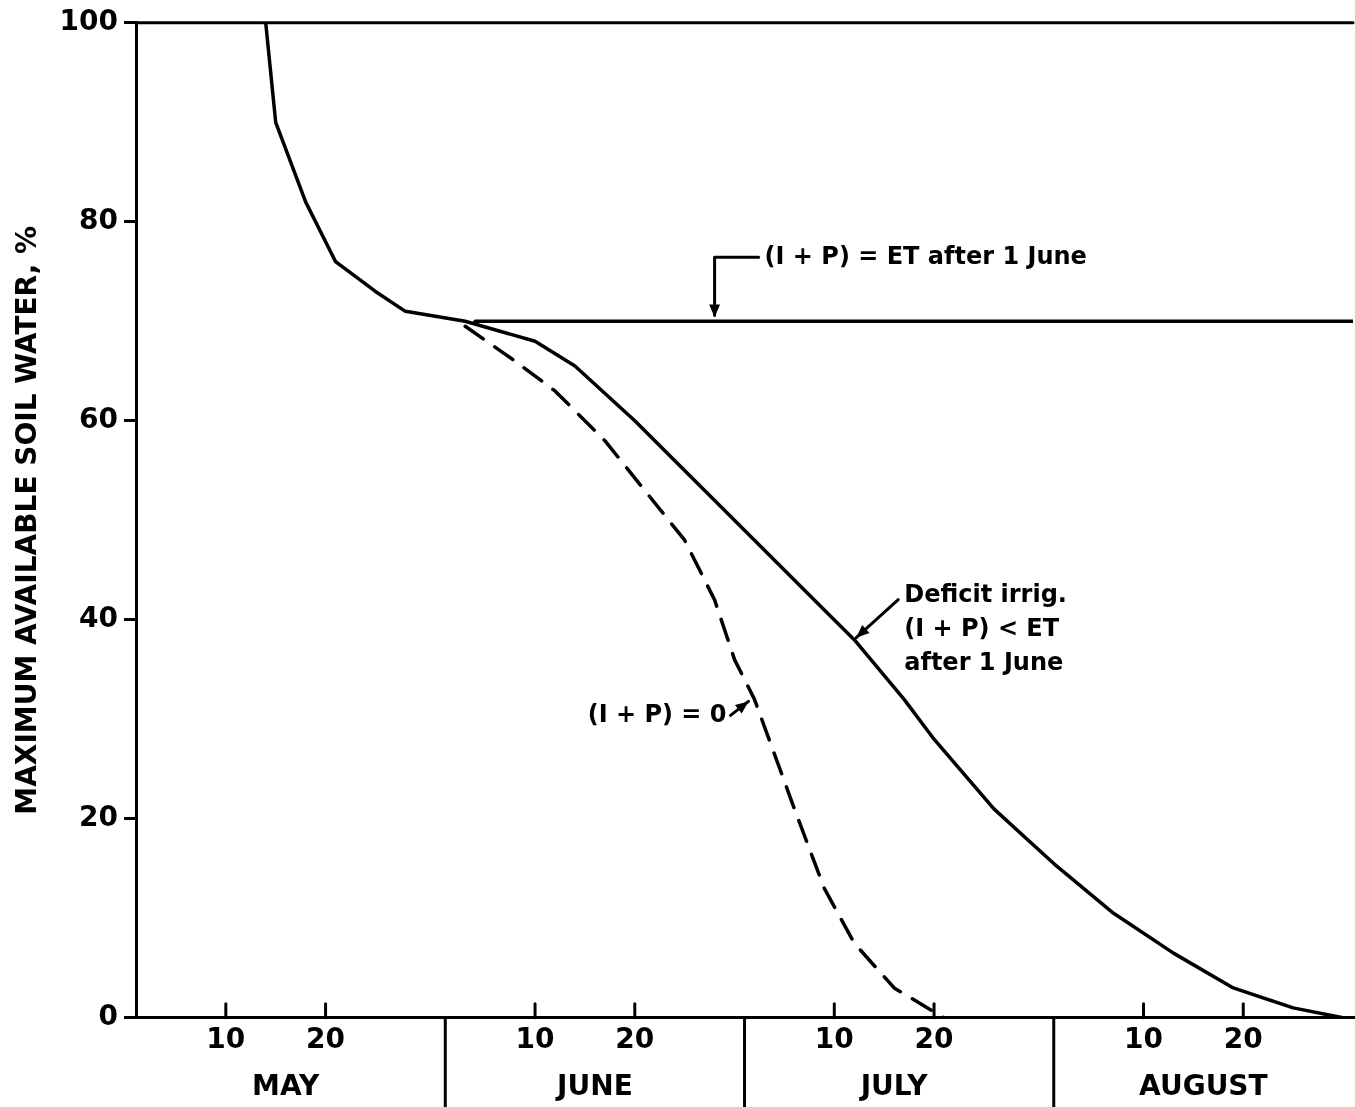 The height and width of the screenshot is (1107, 1355). What do you see at coordinates (89, 21) in the screenshot?
I see `y-tick-label: 100` at bounding box center [89, 21].